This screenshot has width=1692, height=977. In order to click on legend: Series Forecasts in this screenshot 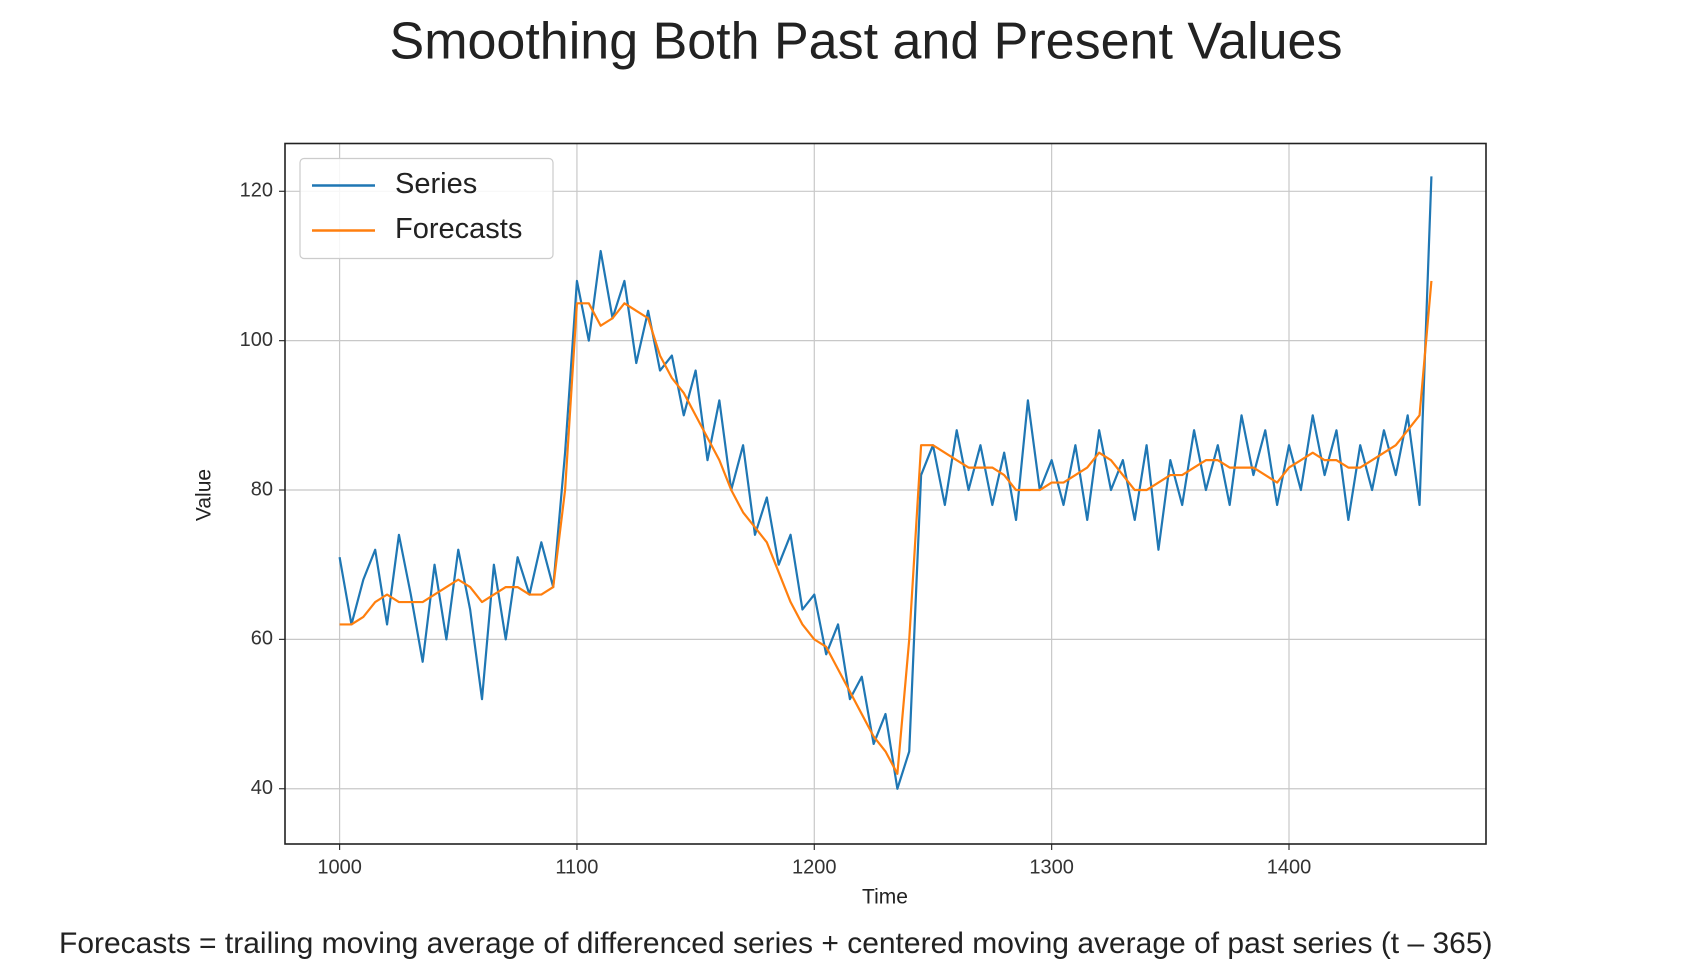, I will do `click(426, 208)`.